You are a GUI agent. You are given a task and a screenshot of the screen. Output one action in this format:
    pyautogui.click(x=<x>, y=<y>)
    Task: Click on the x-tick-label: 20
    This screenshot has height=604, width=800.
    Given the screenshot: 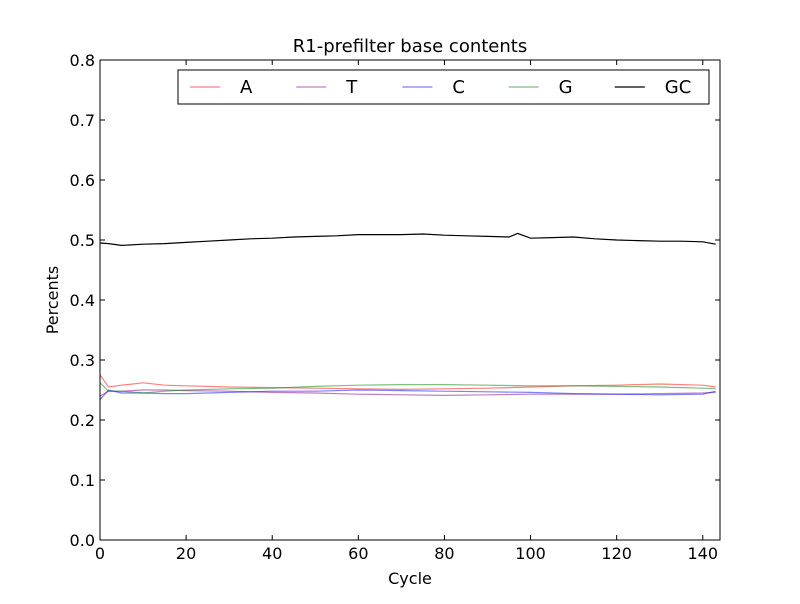 What is the action you would take?
    pyautogui.click(x=186, y=553)
    